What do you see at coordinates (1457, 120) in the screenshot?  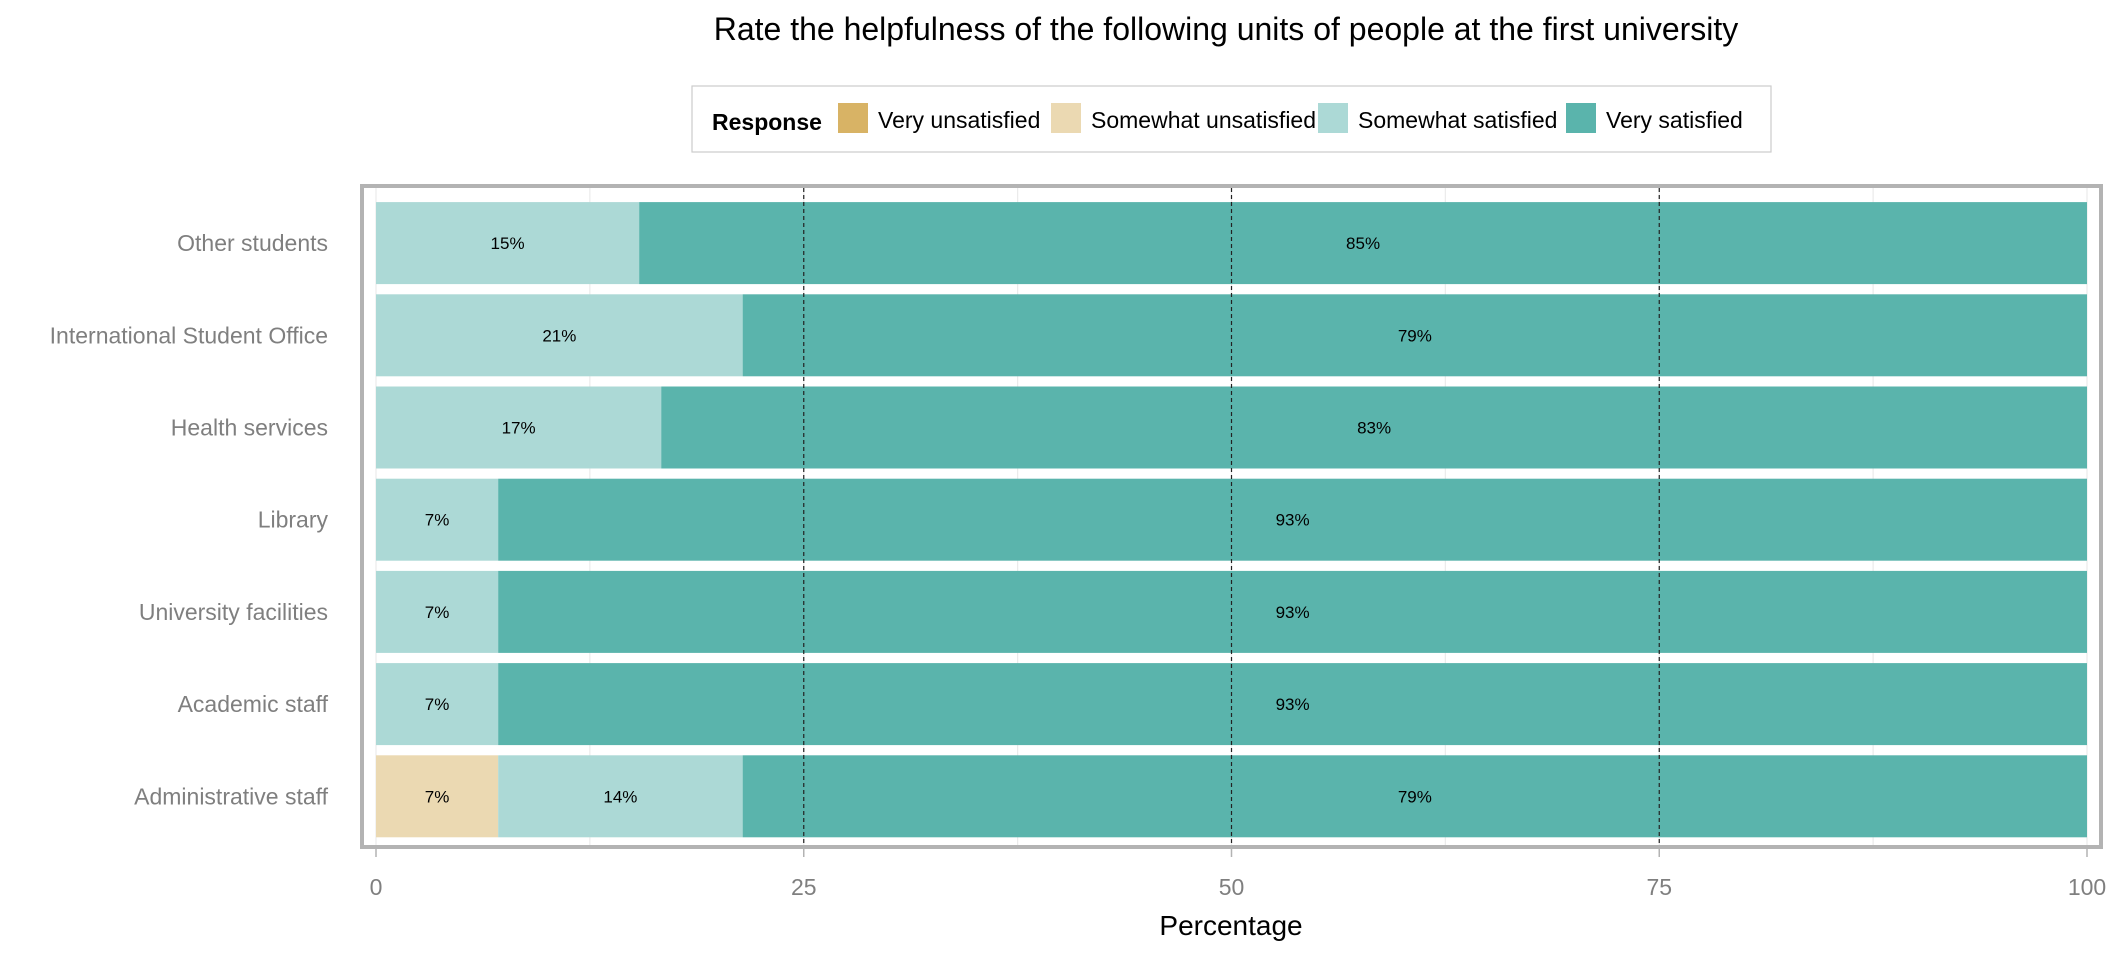 I see `legend-label-somewhat-satisfied: Somewhat satisfied` at bounding box center [1457, 120].